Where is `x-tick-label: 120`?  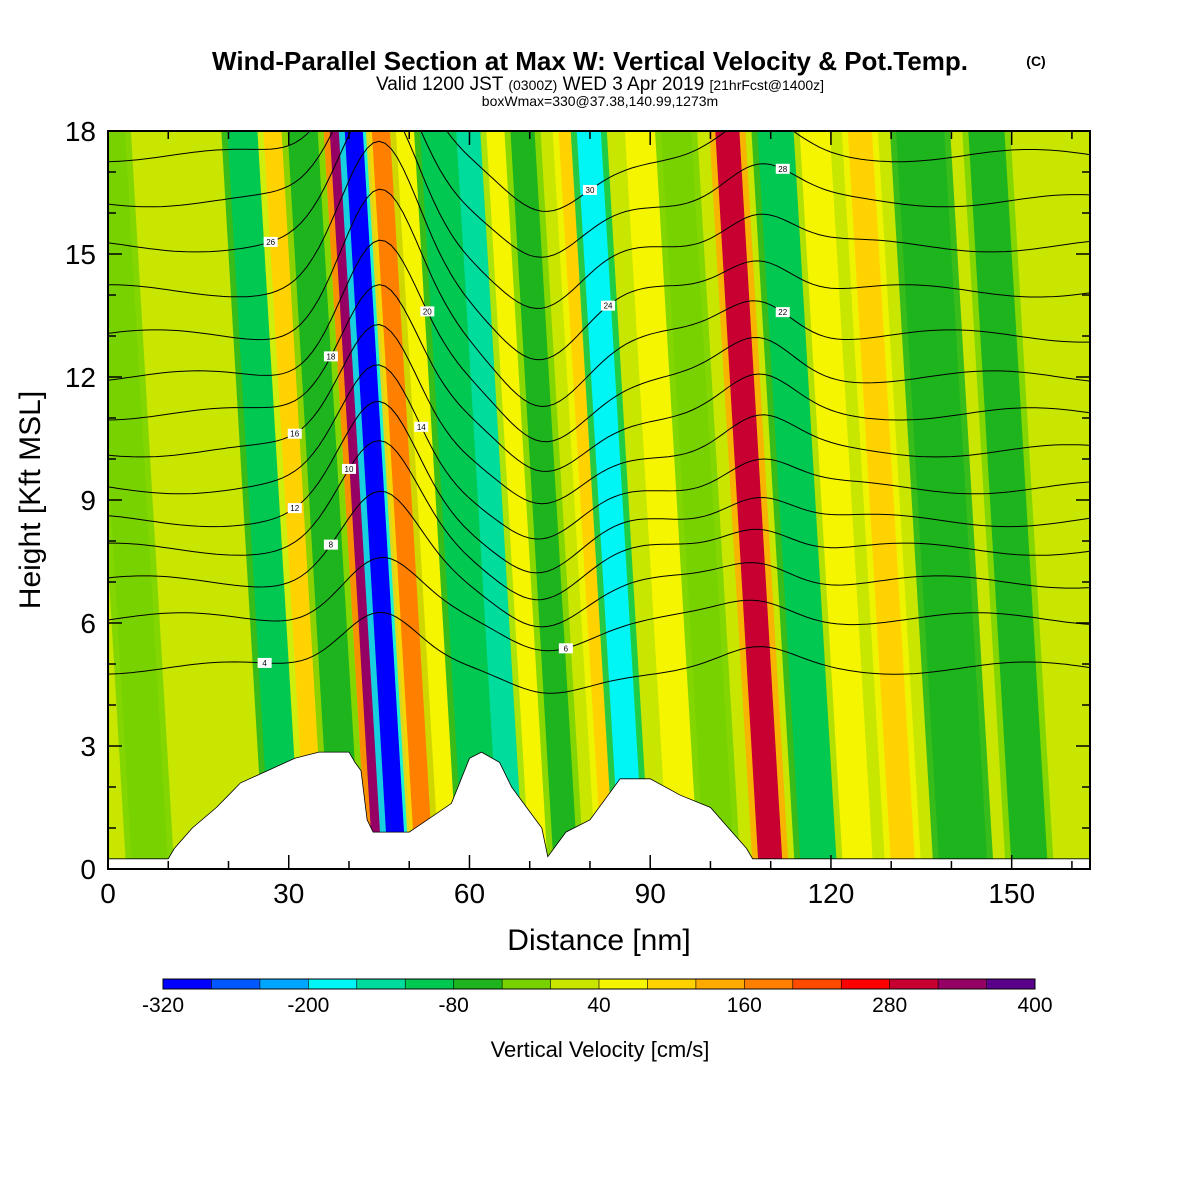 x-tick-label: 120 is located at coordinates (831, 893).